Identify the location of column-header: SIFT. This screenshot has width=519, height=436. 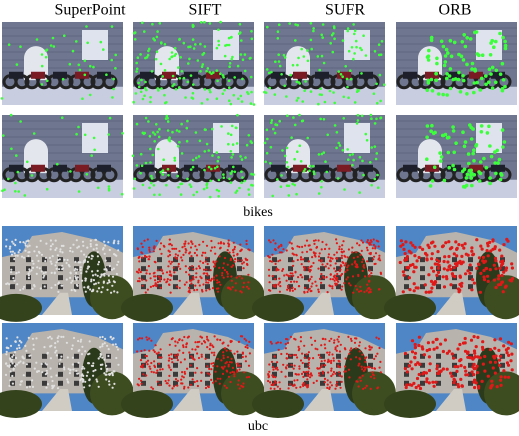
(205, 10).